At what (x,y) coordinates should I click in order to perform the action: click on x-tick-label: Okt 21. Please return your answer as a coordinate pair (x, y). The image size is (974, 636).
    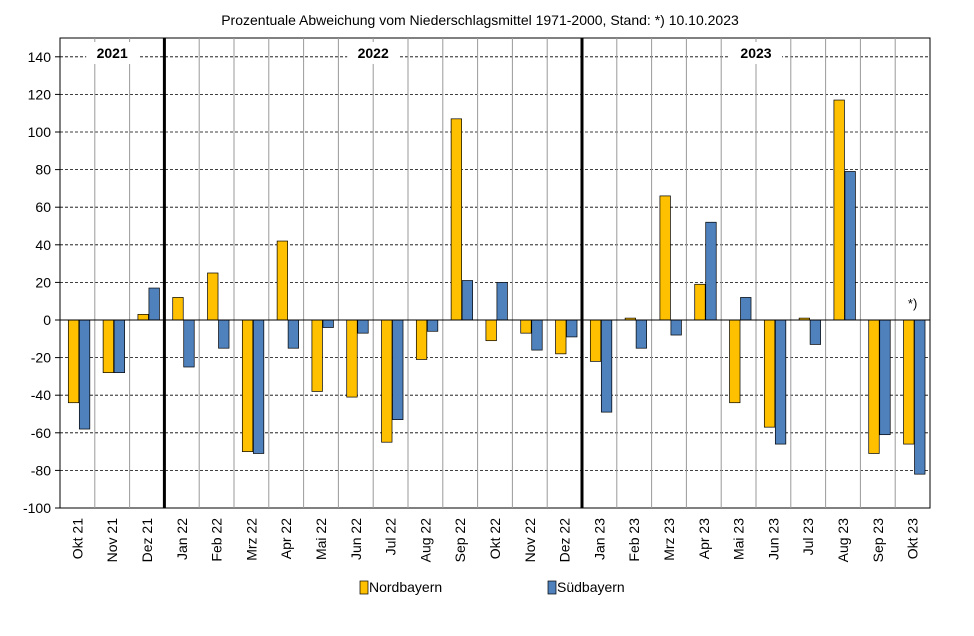
    Looking at the image, I should click on (77, 538).